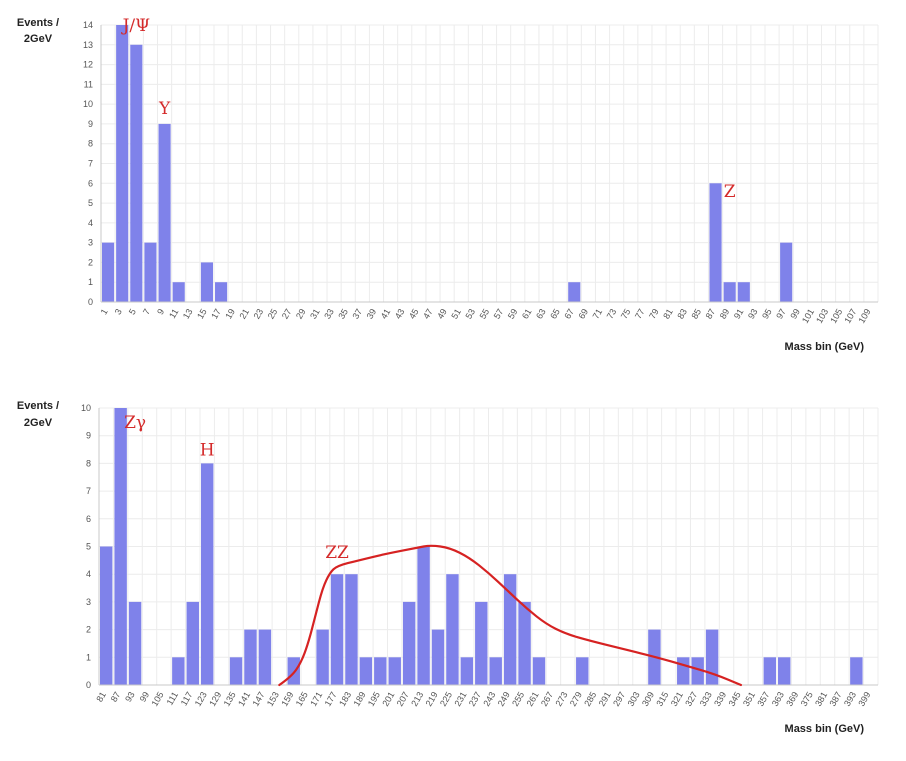 The width and height of the screenshot is (906, 761). I want to click on x-tick-label: 237, so click(475, 699).